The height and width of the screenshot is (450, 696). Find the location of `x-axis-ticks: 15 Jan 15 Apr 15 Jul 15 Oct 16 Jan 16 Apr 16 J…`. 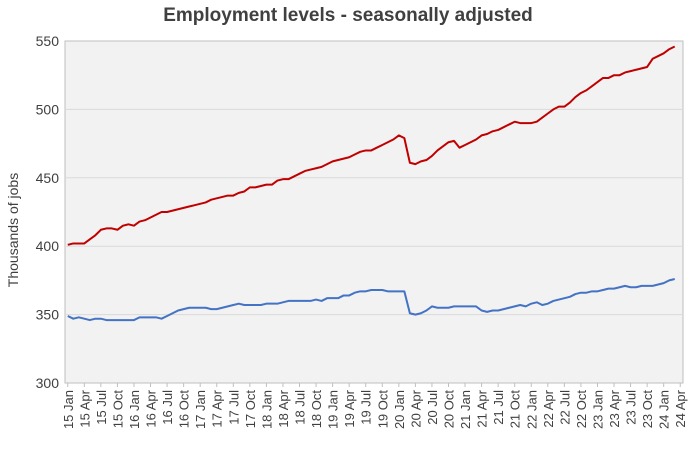

x-axis-ticks: 15 Jan 15 Apr 15 Jul 15 Oct 16 Jan 16 Apr 16 J… is located at coordinates (374, 406).